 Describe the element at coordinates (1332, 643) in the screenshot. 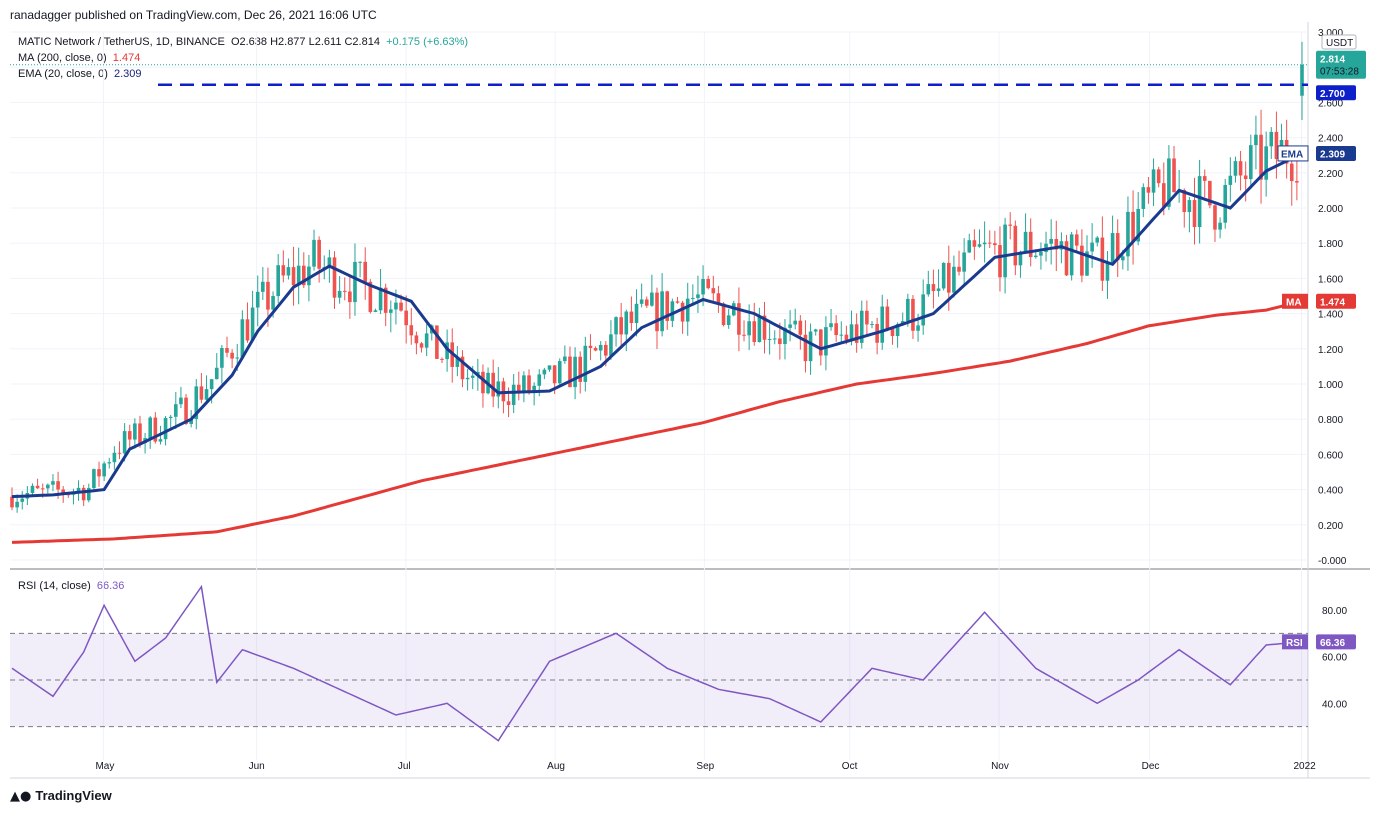

I see `rsi-value-tag-text: 66.36` at that location.